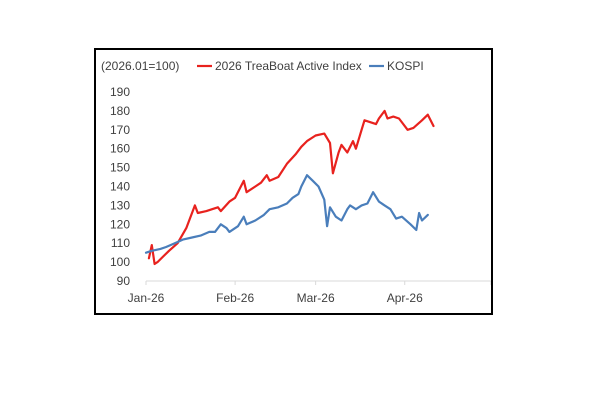  Describe the element at coordinates (120, 243) in the screenshot. I see `y-tick-label: 110` at that location.